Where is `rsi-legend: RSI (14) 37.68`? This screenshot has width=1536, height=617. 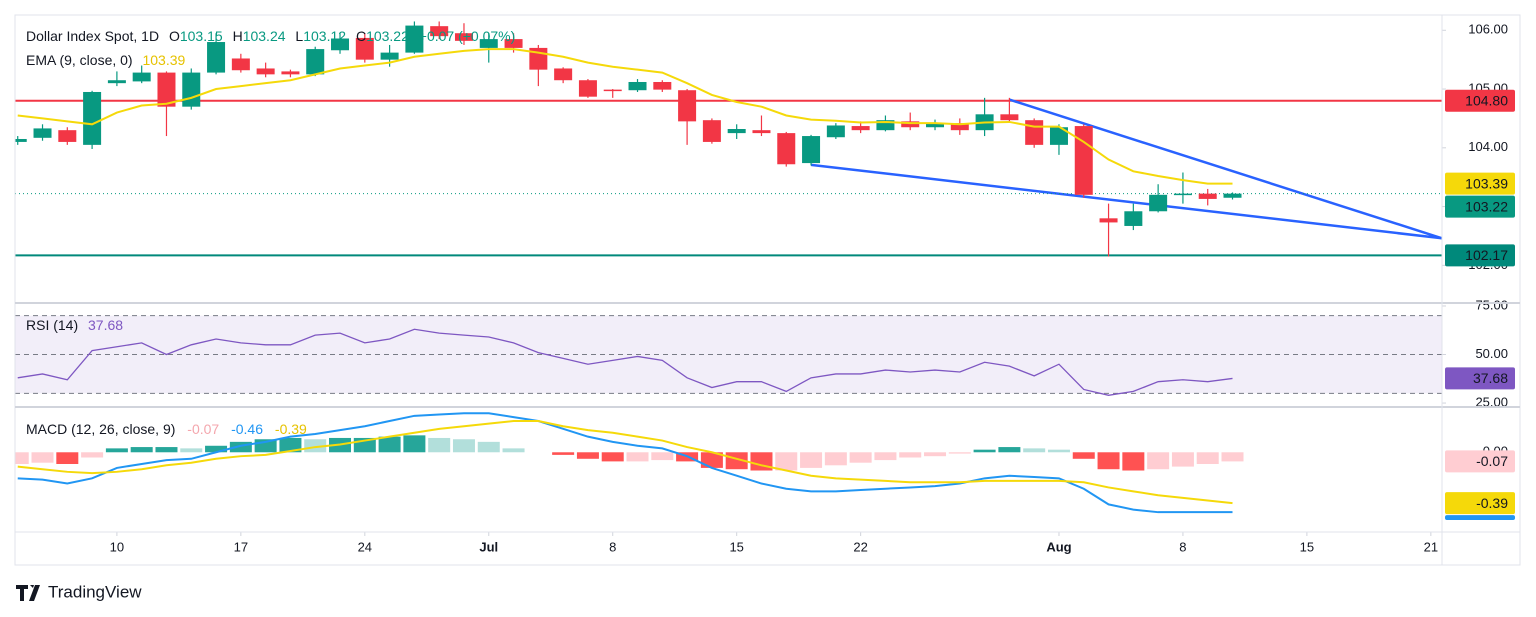
rsi-legend: RSI (14) 37.68 is located at coordinates (74, 325).